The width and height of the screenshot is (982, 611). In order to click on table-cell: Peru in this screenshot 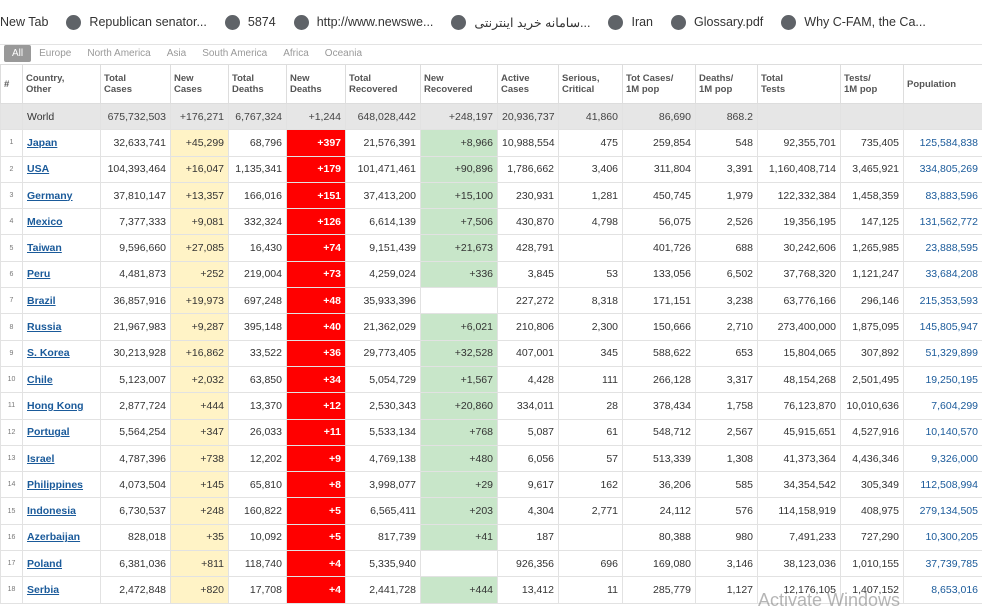, I will do `click(62, 274)`.